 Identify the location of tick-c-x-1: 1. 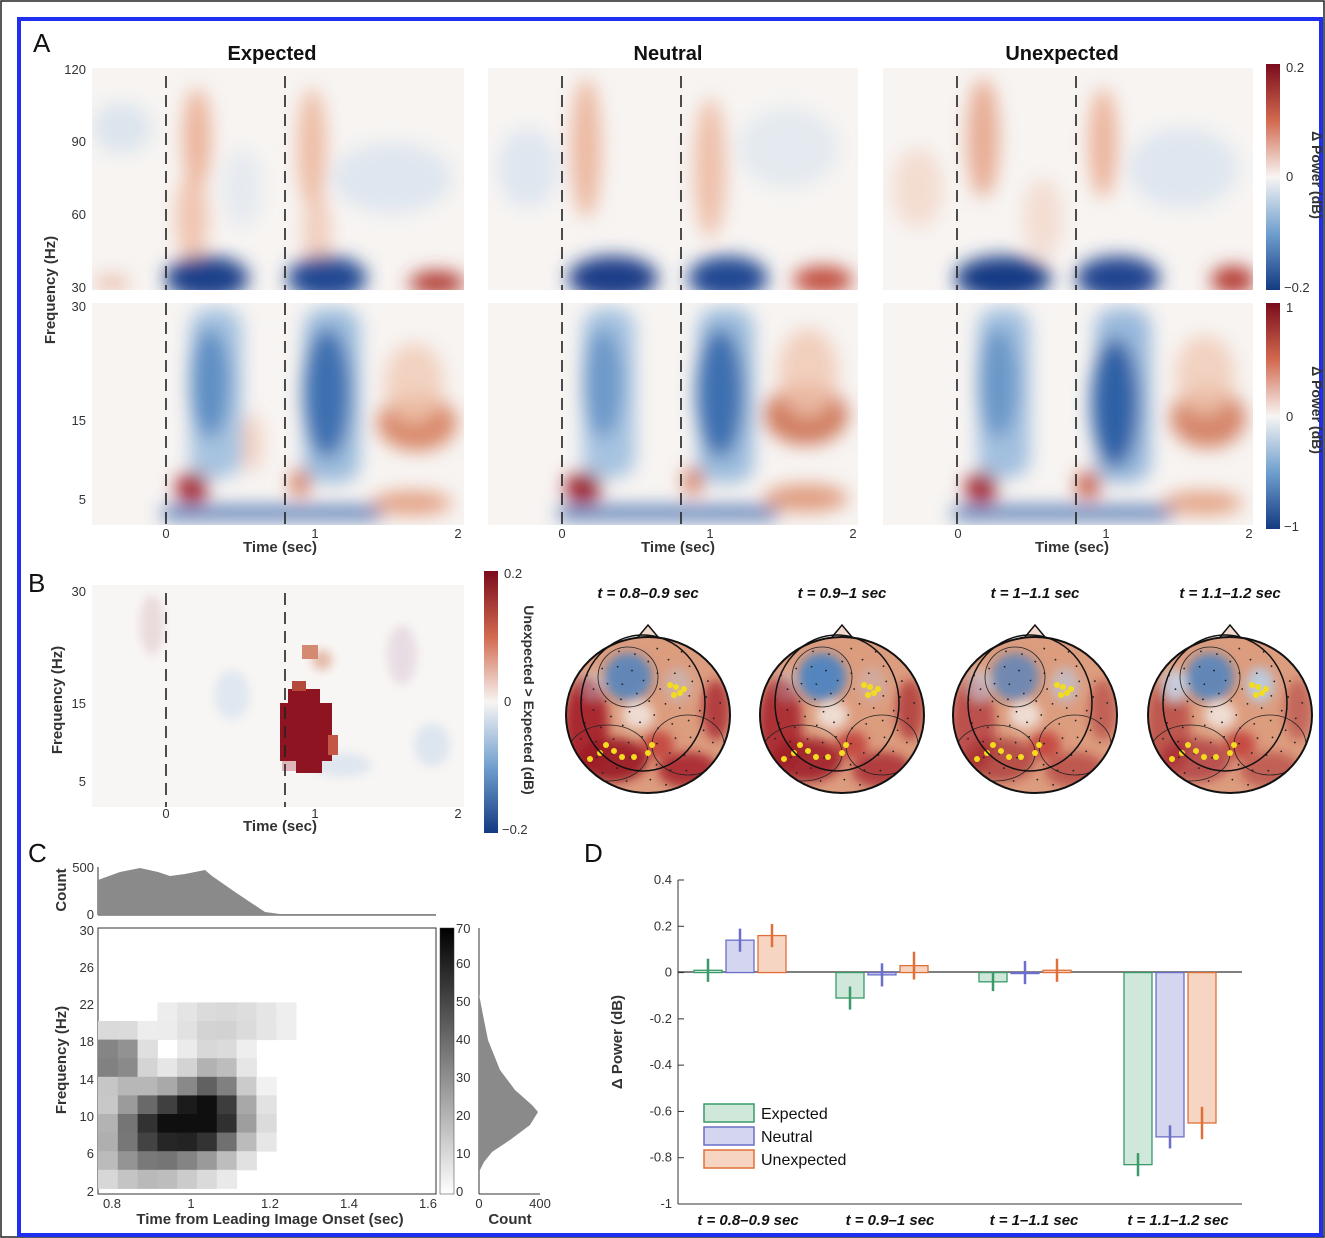
(190, 1203).